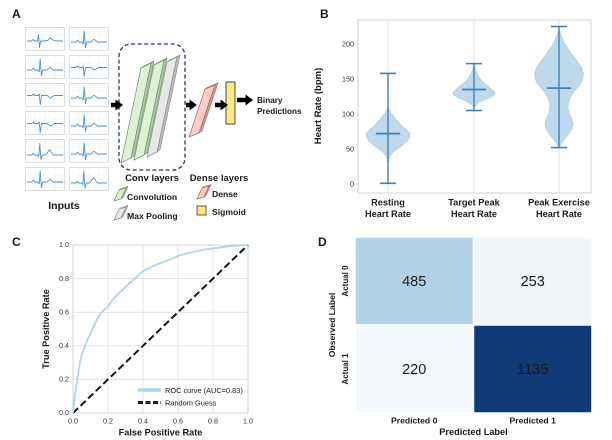 This screenshot has height=440, width=612. Describe the element at coordinates (230, 103) in the screenshot. I see `sigmoid-layer-bar` at that location.